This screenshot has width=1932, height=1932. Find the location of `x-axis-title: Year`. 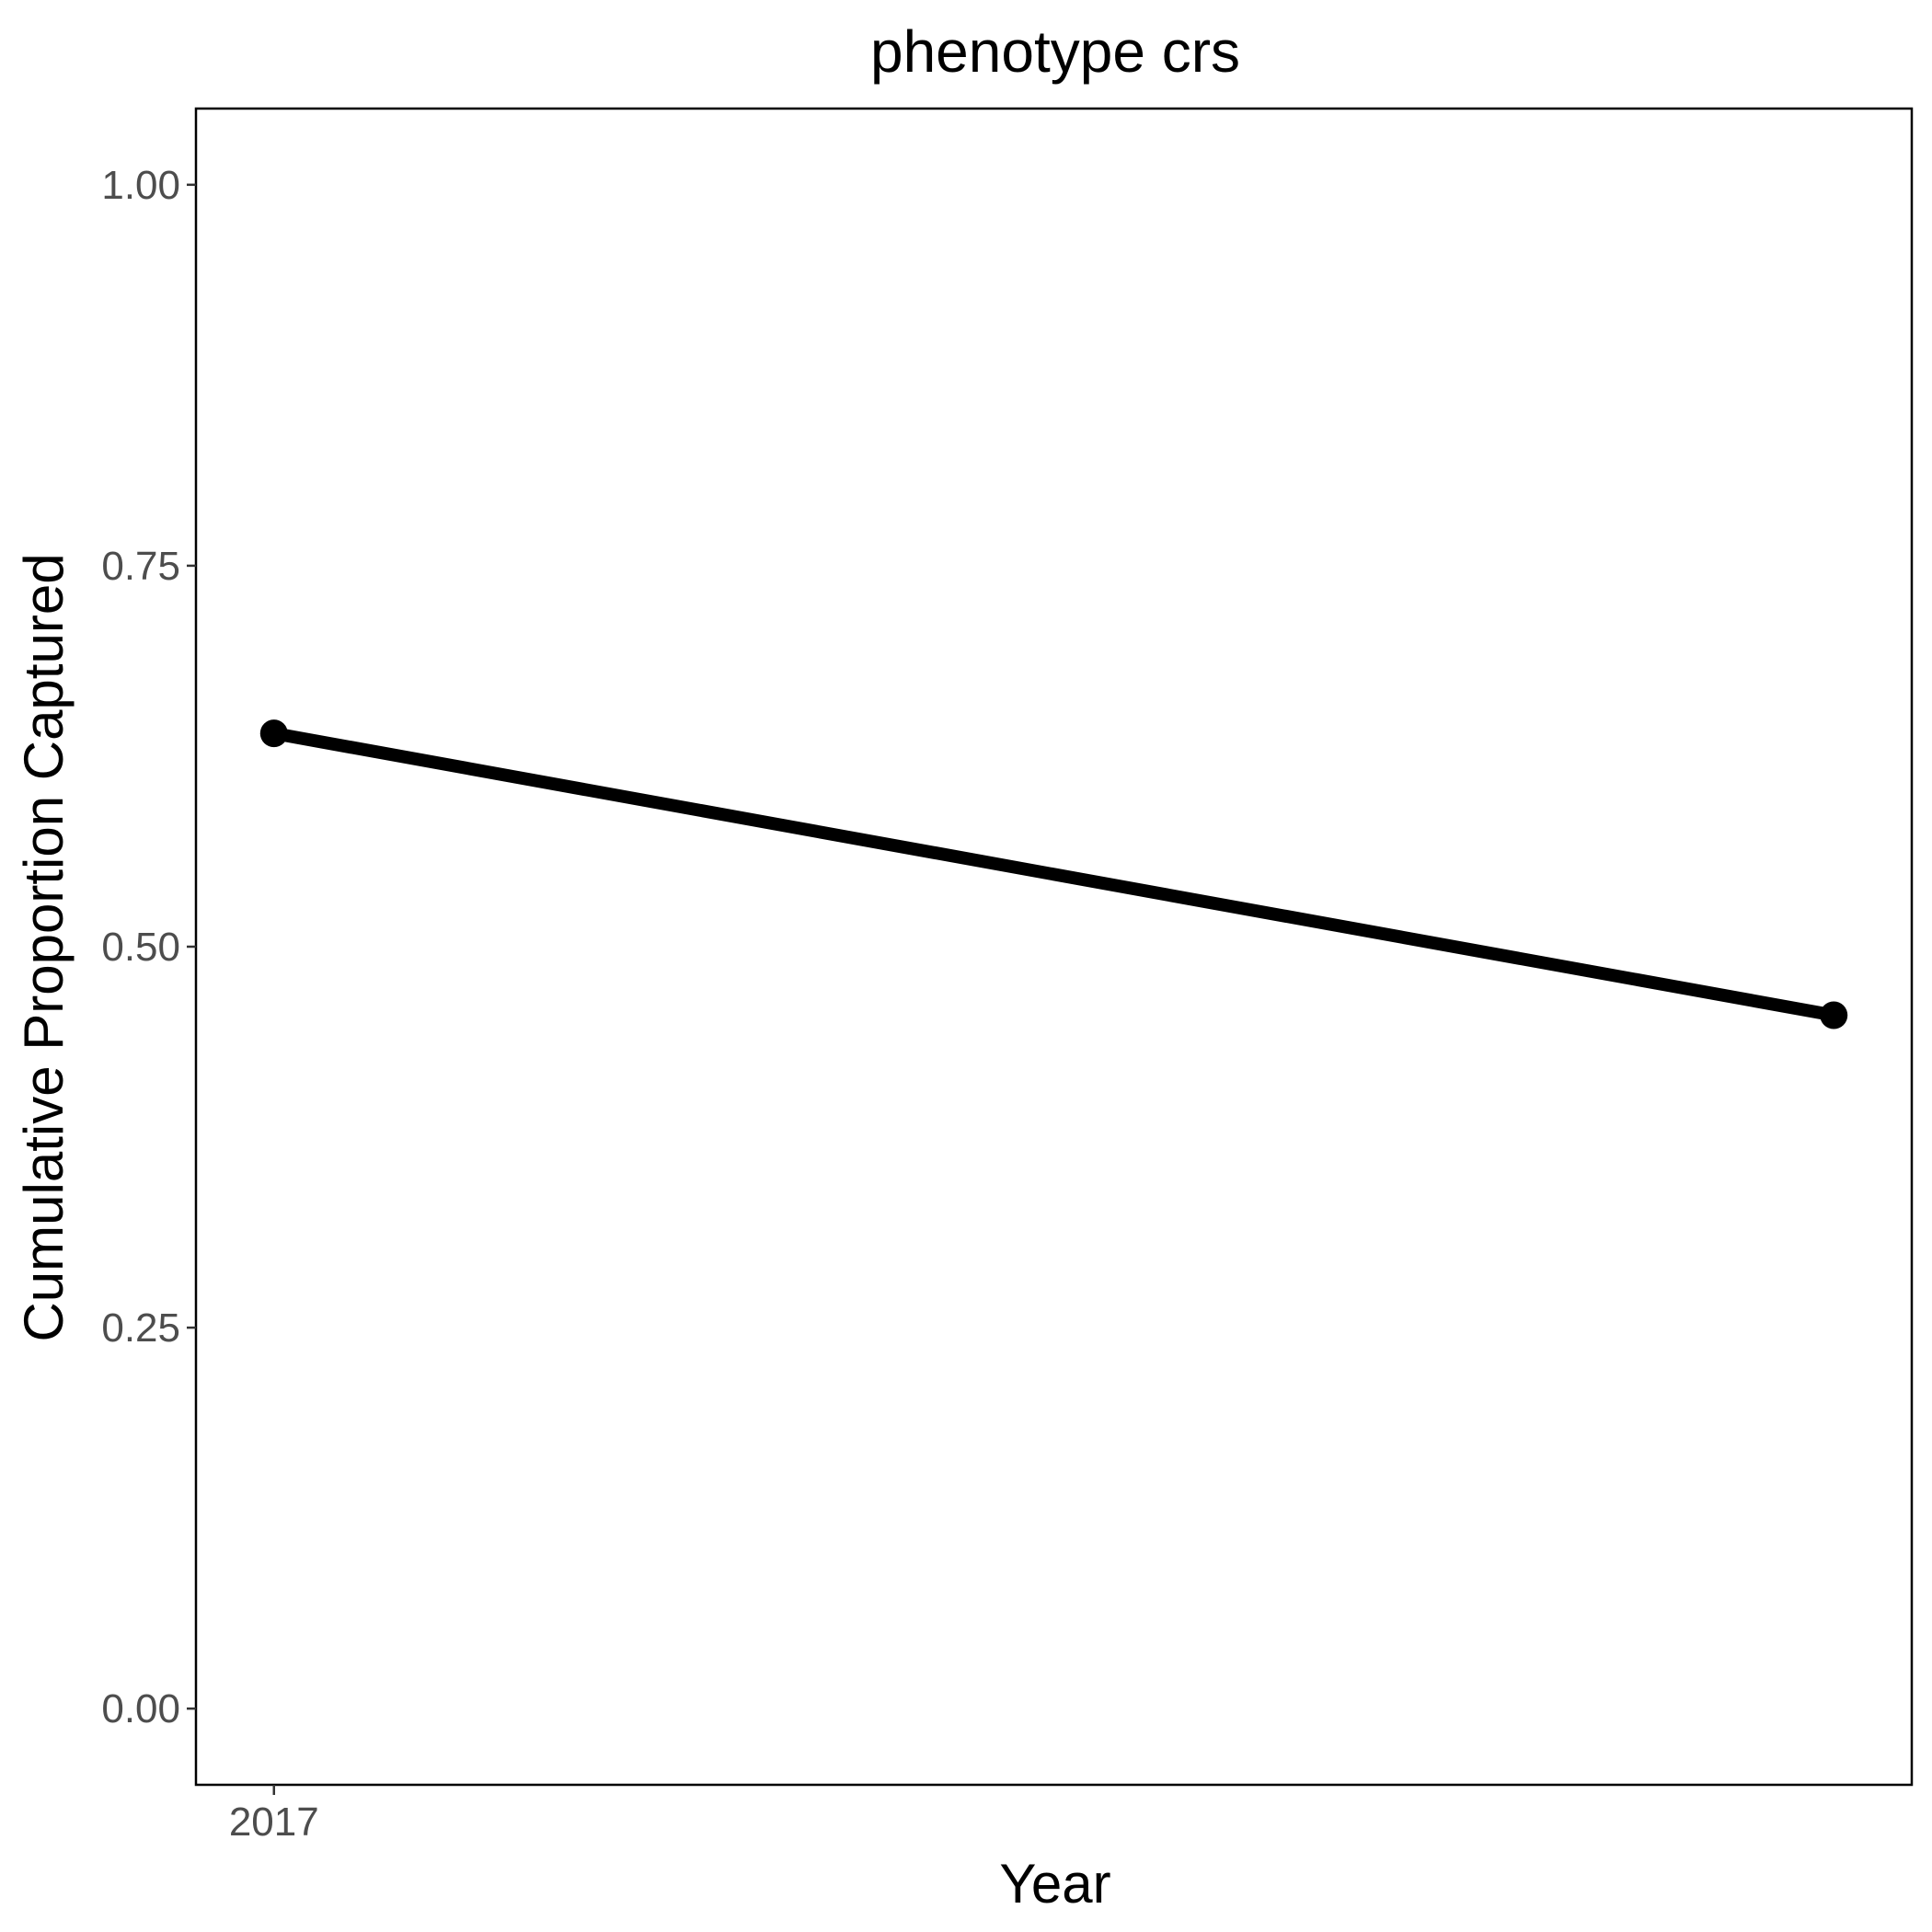

x-axis-title: Year is located at coordinates (1054, 1884).